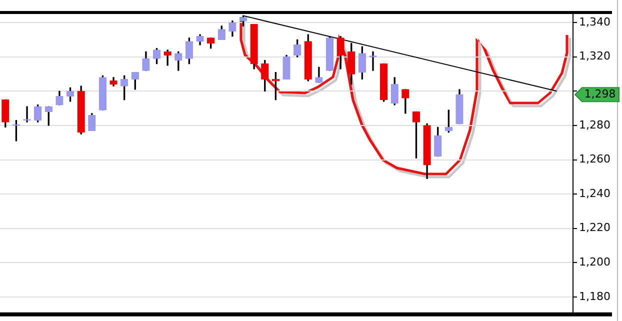 The height and width of the screenshot is (321, 622). What do you see at coordinates (594, 296) in the screenshot?
I see `y-tick-label: 1,180` at bounding box center [594, 296].